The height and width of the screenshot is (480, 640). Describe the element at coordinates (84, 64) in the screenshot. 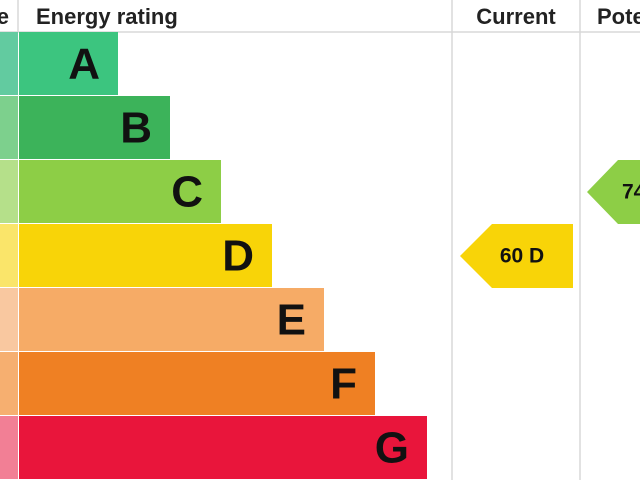

I see `band-letter: A` at that location.